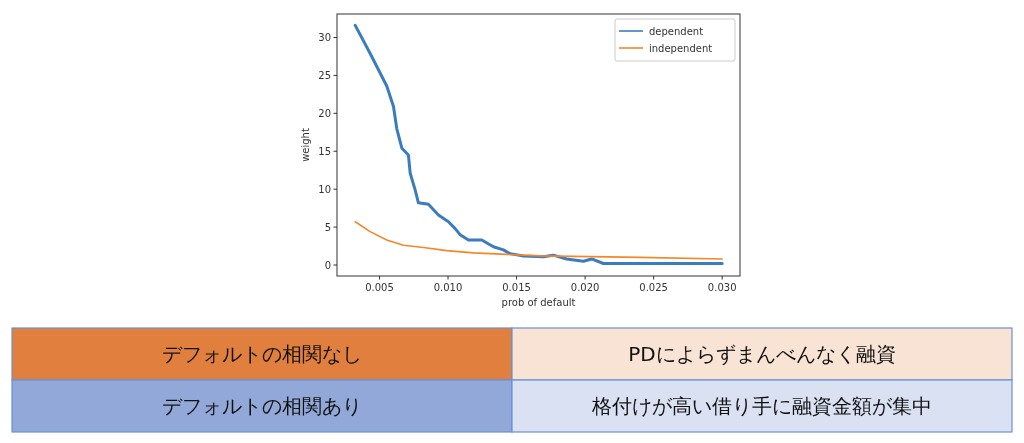 The image size is (1024, 443). What do you see at coordinates (762, 354) in the screenshot?
I see `text: PDによらずまんべんなく融資` at bounding box center [762, 354].